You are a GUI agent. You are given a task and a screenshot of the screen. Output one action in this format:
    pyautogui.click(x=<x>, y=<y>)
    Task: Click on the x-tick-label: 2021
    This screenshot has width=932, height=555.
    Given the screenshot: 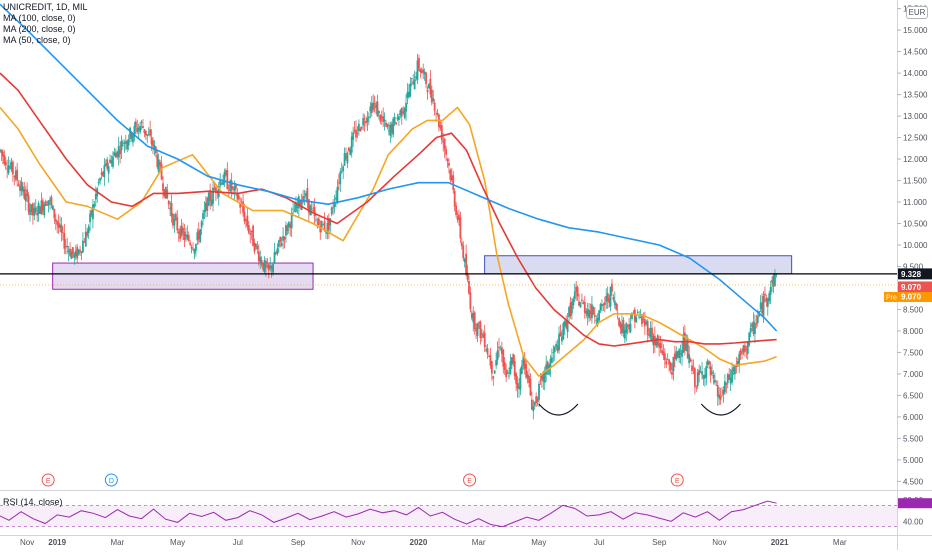 What is the action you would take?
    pyautogui.click(x=780, y=542)
    